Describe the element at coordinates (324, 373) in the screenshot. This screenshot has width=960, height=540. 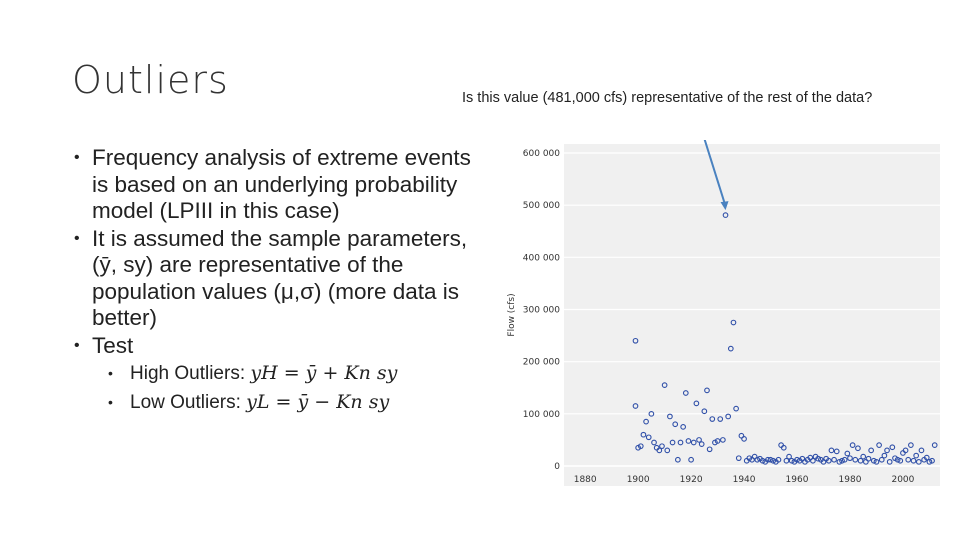
I see `high-outlier-formula: yH = ȳ + Kn sy` at that location.